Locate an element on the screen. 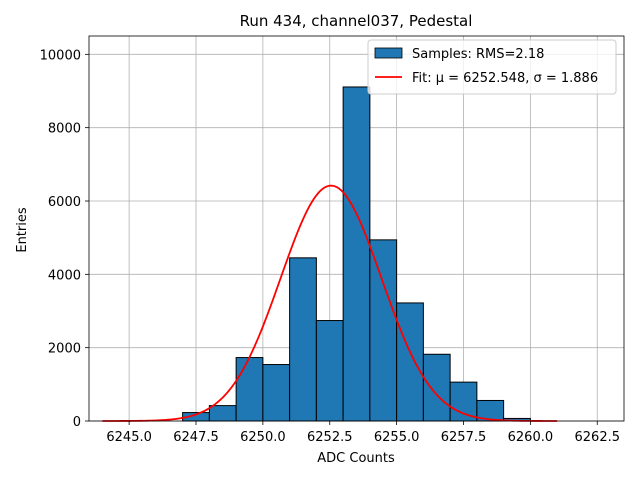 The image size is (640, 480). x-tick-label: 6247.5 is located at coordinates (196, 437).